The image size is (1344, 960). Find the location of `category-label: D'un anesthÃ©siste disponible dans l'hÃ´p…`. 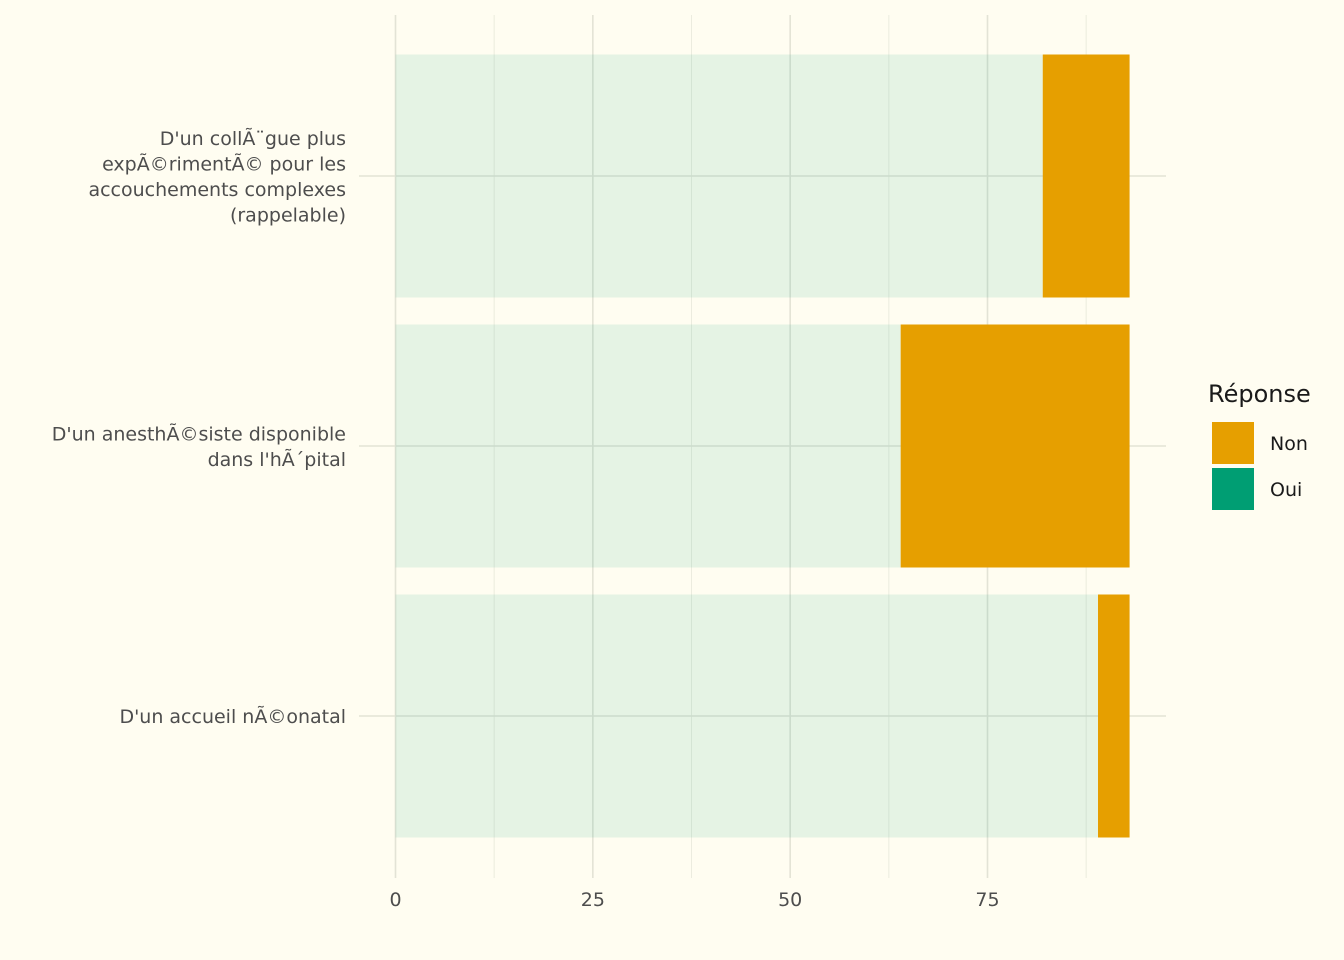

category-label: D'un anesthÃ©siste disponible dans l'hÃ´p… is located at coordinates (199, 446).